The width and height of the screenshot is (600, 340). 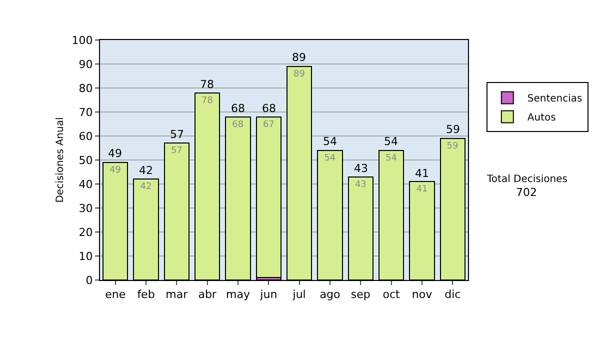 I want to click on data-label: 67, so click(x=268, y=125).